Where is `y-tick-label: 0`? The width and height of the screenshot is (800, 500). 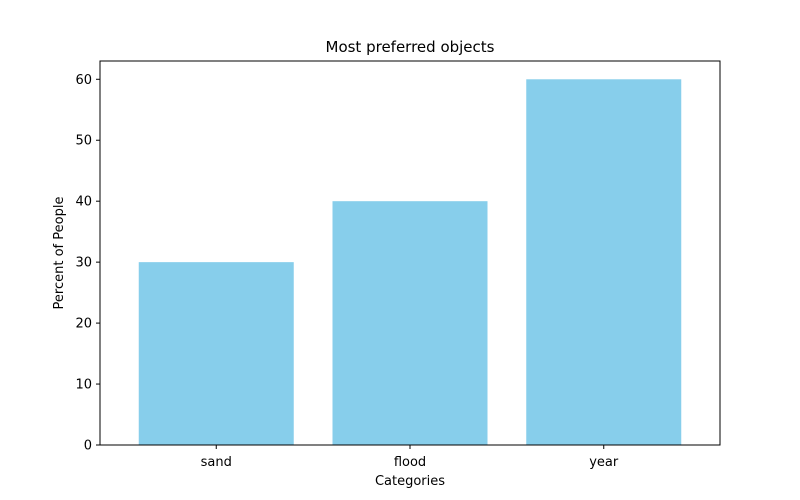
y-tick-label: 0 is located at coordinates (88, 446).